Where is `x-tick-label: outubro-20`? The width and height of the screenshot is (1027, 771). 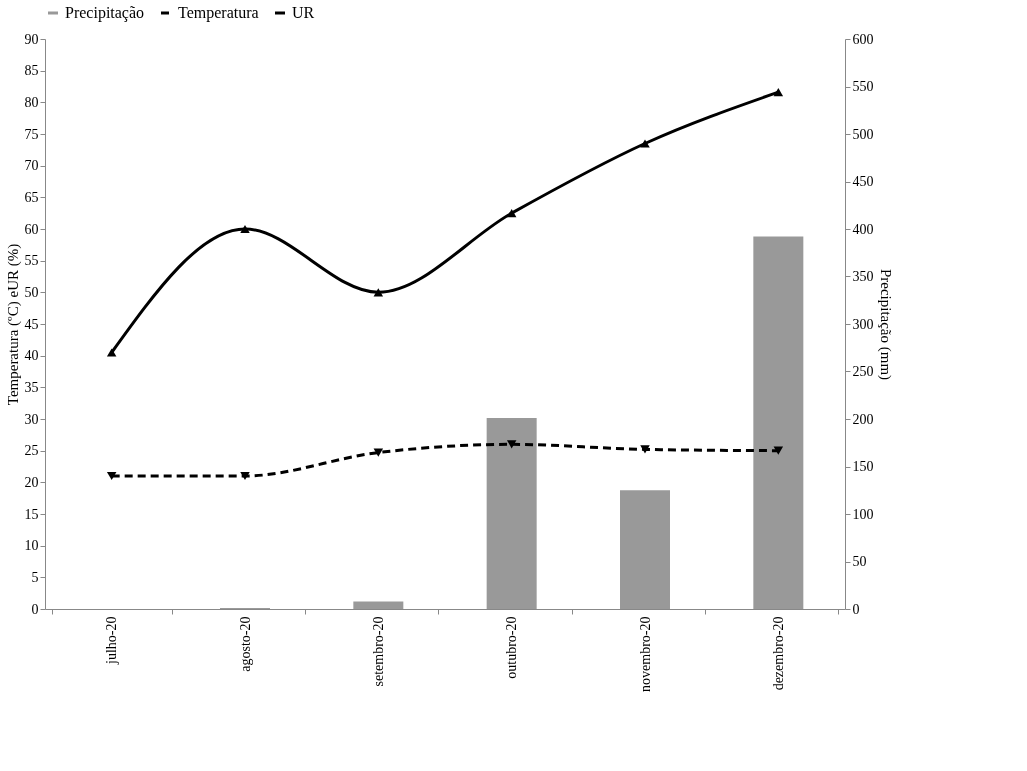 x-tick-label: outubro-20 is located at coordinates (512, 647).